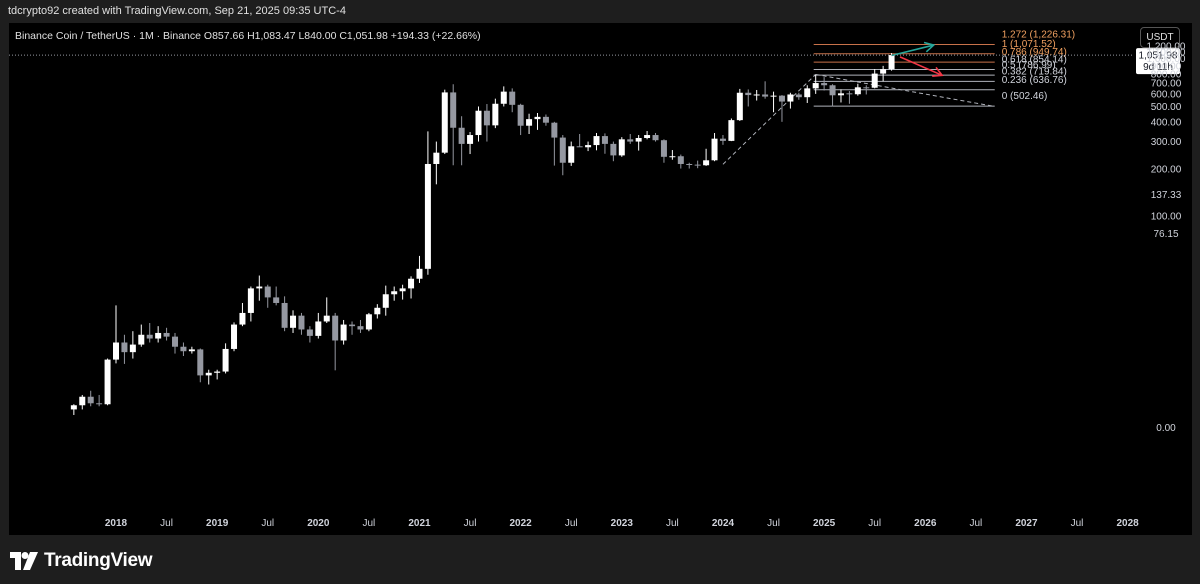 This screenshot has height=584, width=1200. What do you see at coordinates (24, 561) in the screenshot?
I see `tradingview-logo-icon` at bounding box center [24, 561].